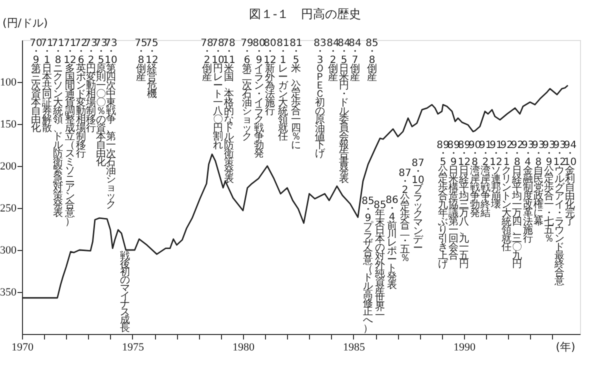  What do you see at coordinates (538, 196) in the screenshot?
I see `annotation: 自民党政権に幕` at bounding box center [538, 196].